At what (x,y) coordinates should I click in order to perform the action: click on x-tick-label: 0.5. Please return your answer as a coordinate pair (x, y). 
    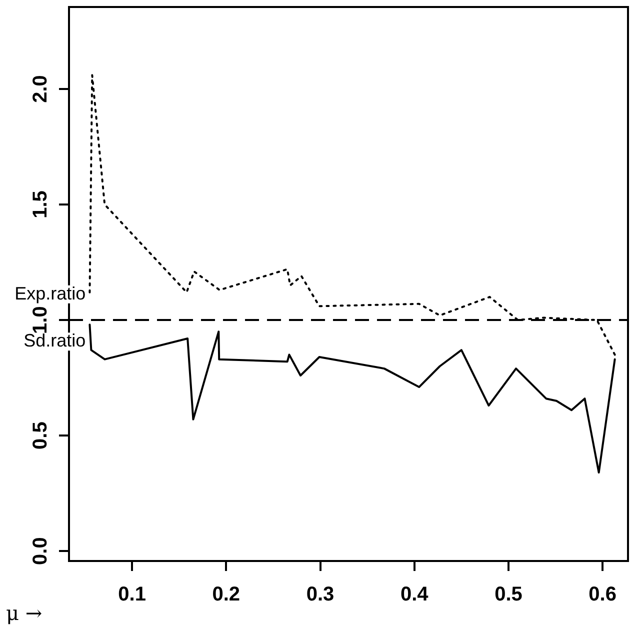
    Looking at the image, I should click on (508, 595).